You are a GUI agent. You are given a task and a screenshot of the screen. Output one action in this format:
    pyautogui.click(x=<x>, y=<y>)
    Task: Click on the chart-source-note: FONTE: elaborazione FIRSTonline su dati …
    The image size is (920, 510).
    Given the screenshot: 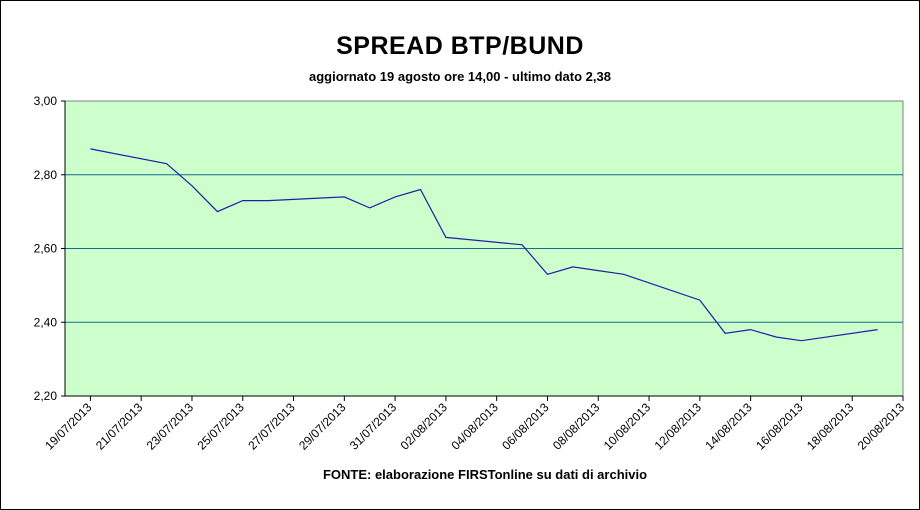 What is the action you would take?
    pyautogui.click(x=485, y=474)
    